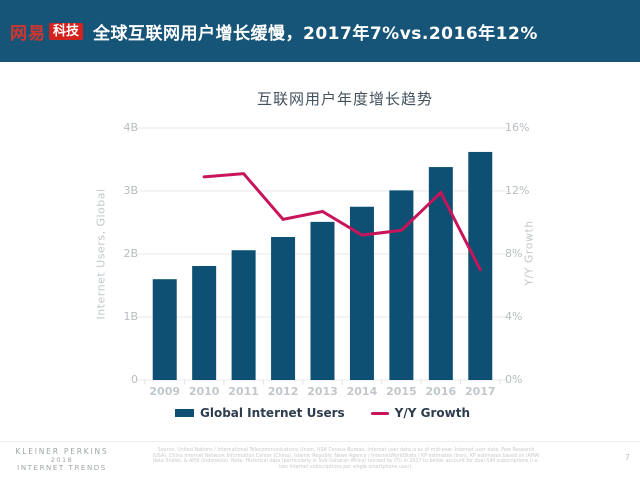 The width and height of the screenshot is (640, 480). What do you see at coordinates (66, 31) in the screenshot?
I see `tech-logo-badge: 科技` at bounding box center [66, 31].